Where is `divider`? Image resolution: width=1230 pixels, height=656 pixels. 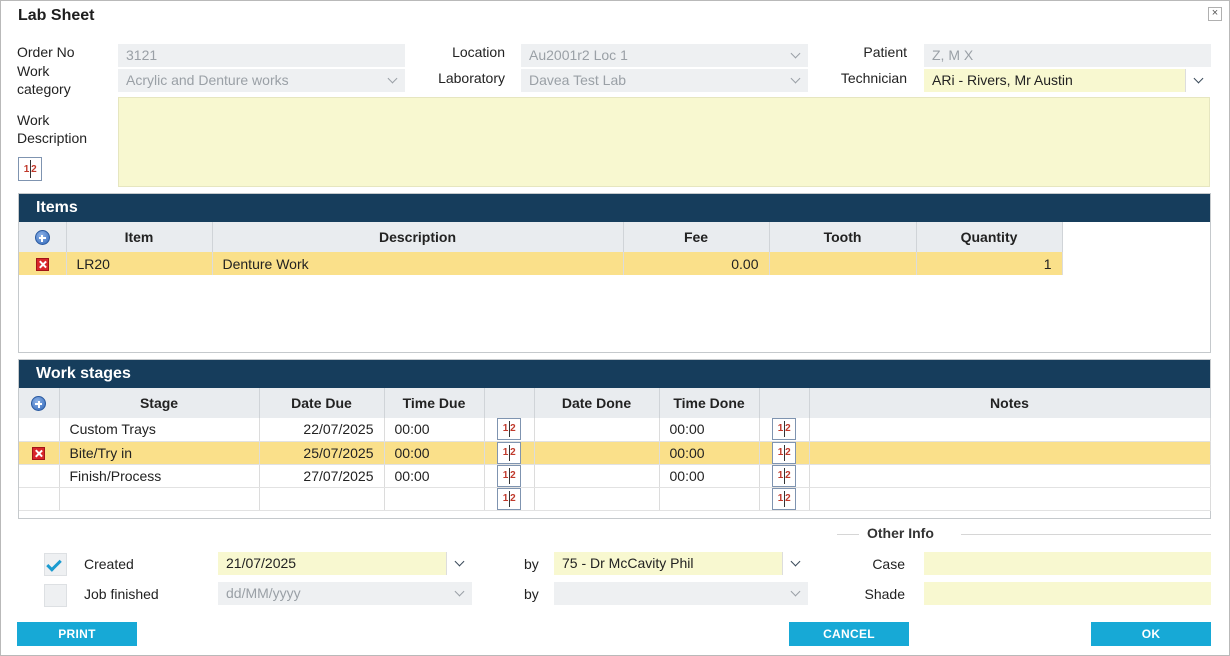
divider is located at coordinates (1086, 534).